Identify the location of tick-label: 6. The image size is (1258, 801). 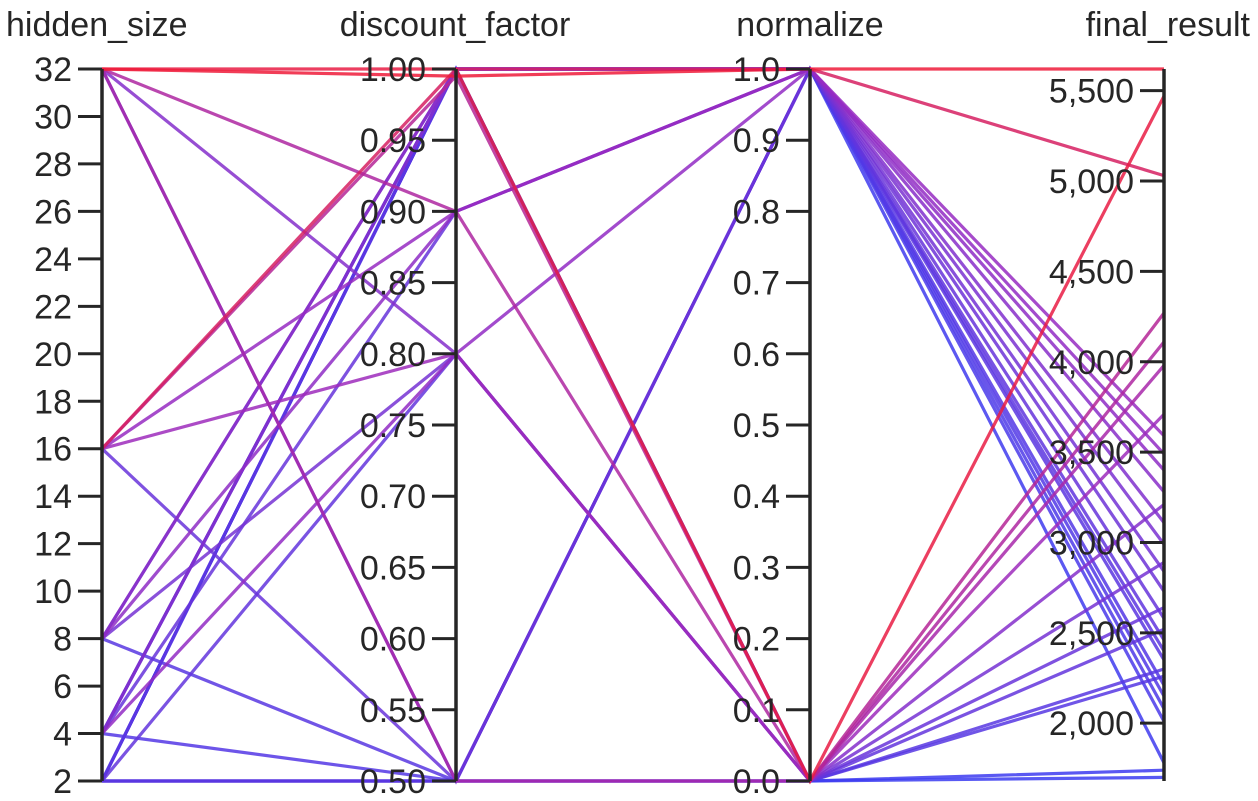
(62, 687).